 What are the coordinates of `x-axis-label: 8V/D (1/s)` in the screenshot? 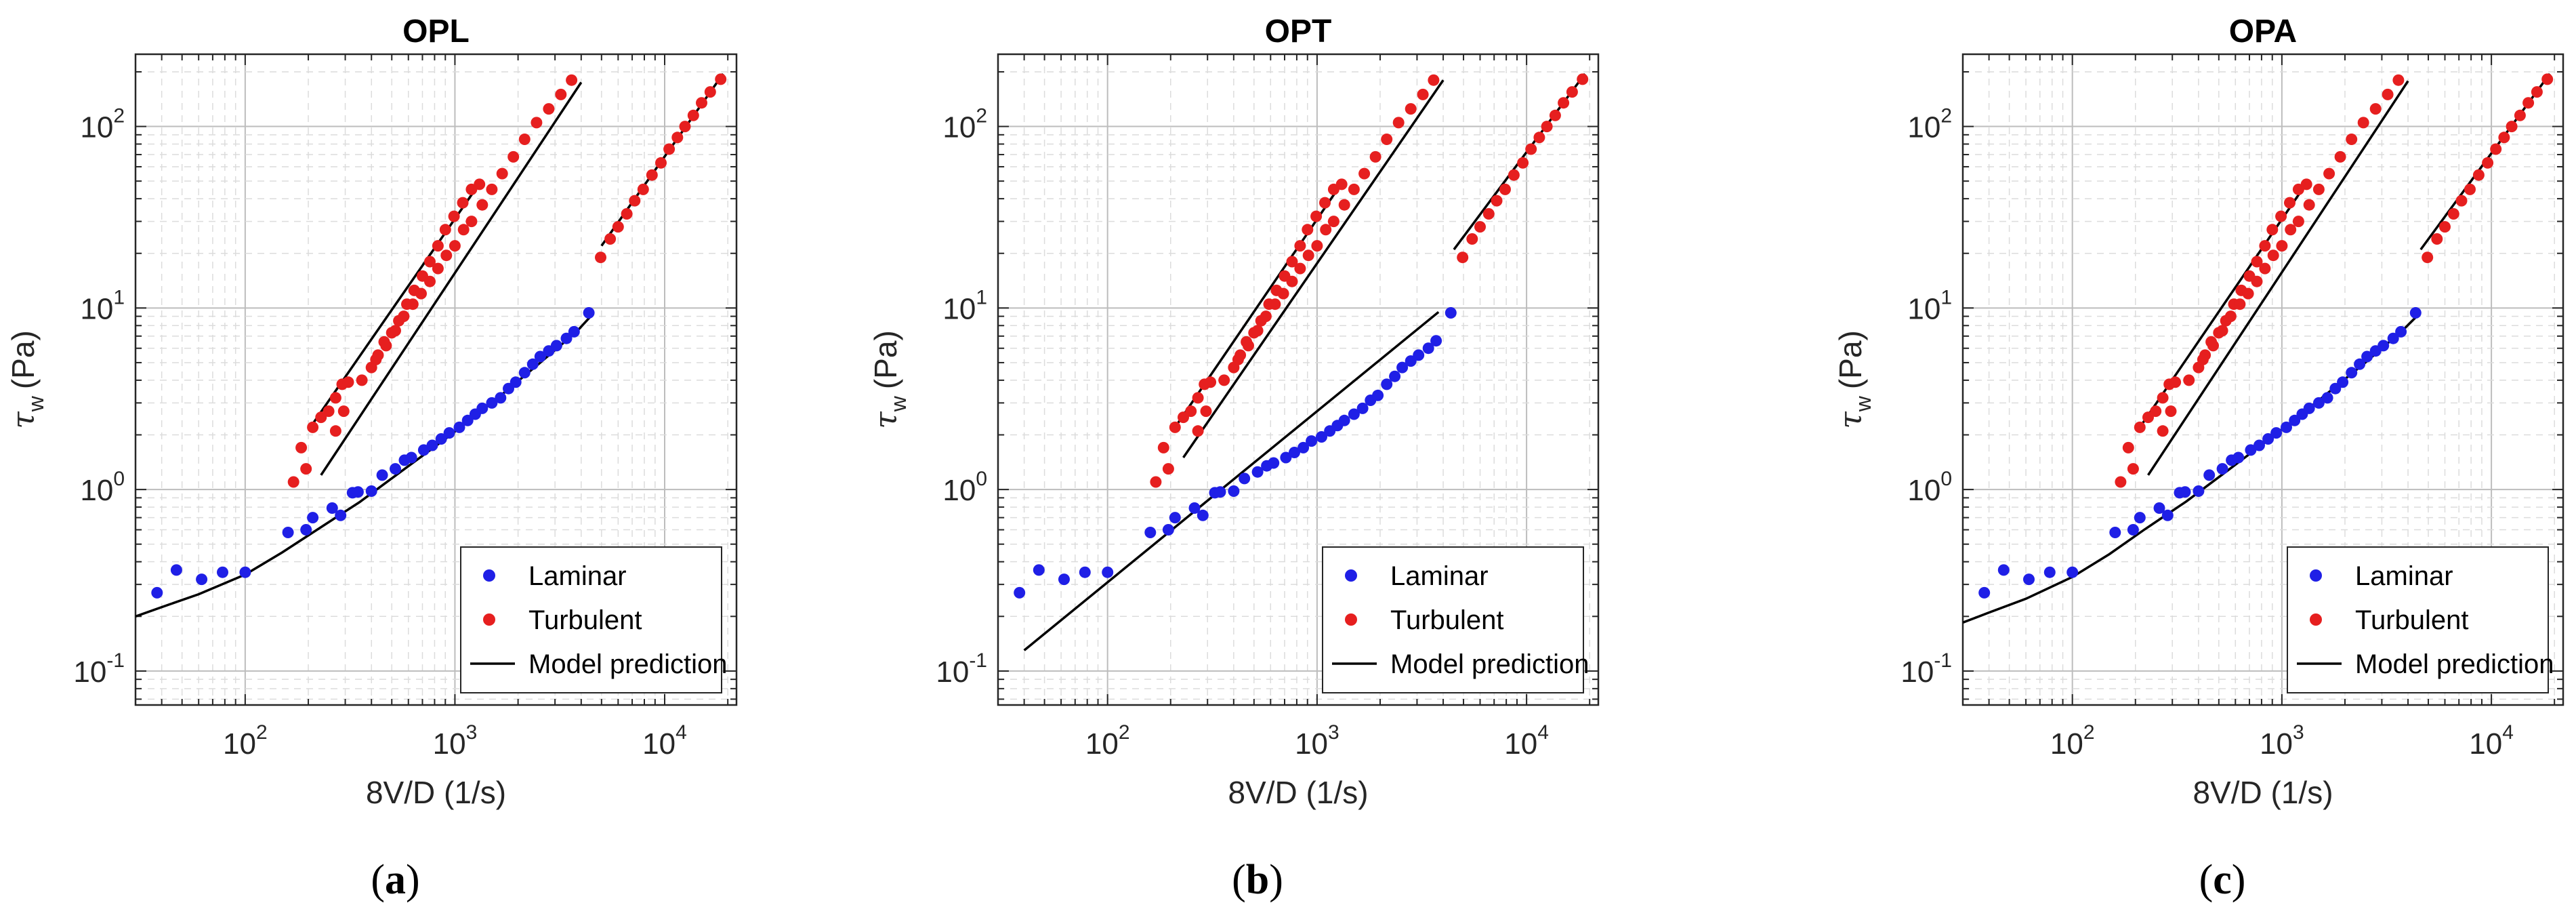 It's located at (1298, 792).